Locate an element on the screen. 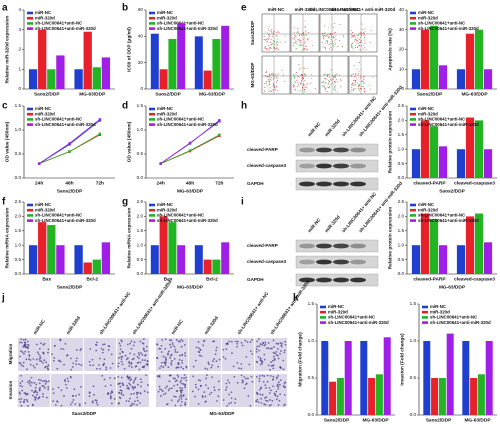  blot-band is located at coordinates (358, 166).